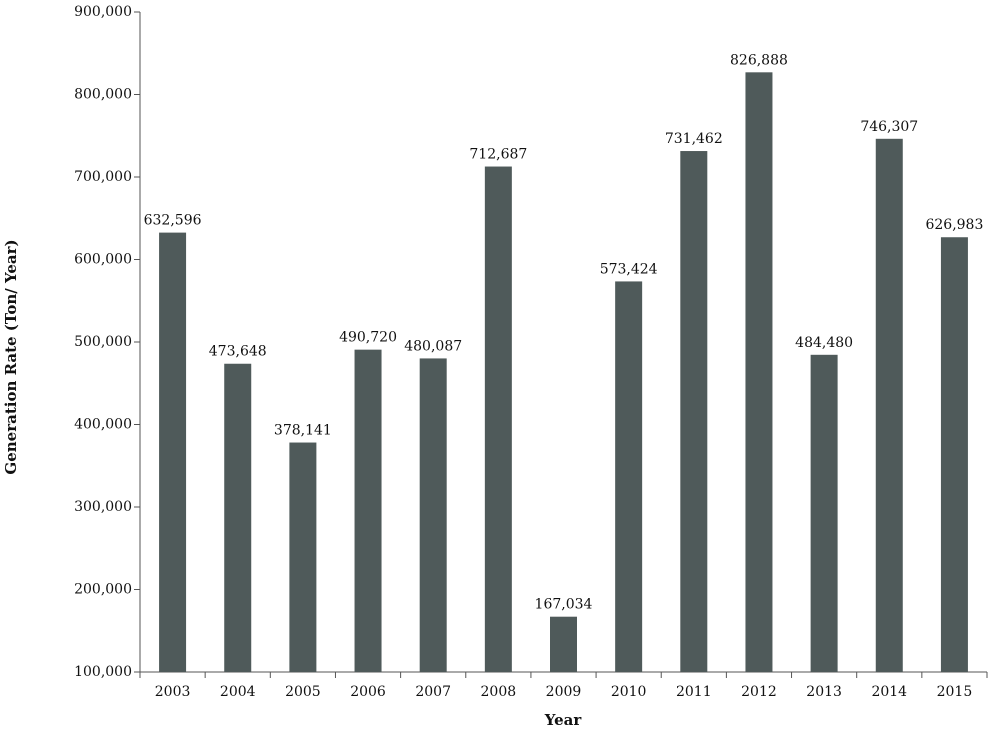  Describe the element at coordinates (173, 221) in the screenshot. I see `value-label: 632,596` at that location.